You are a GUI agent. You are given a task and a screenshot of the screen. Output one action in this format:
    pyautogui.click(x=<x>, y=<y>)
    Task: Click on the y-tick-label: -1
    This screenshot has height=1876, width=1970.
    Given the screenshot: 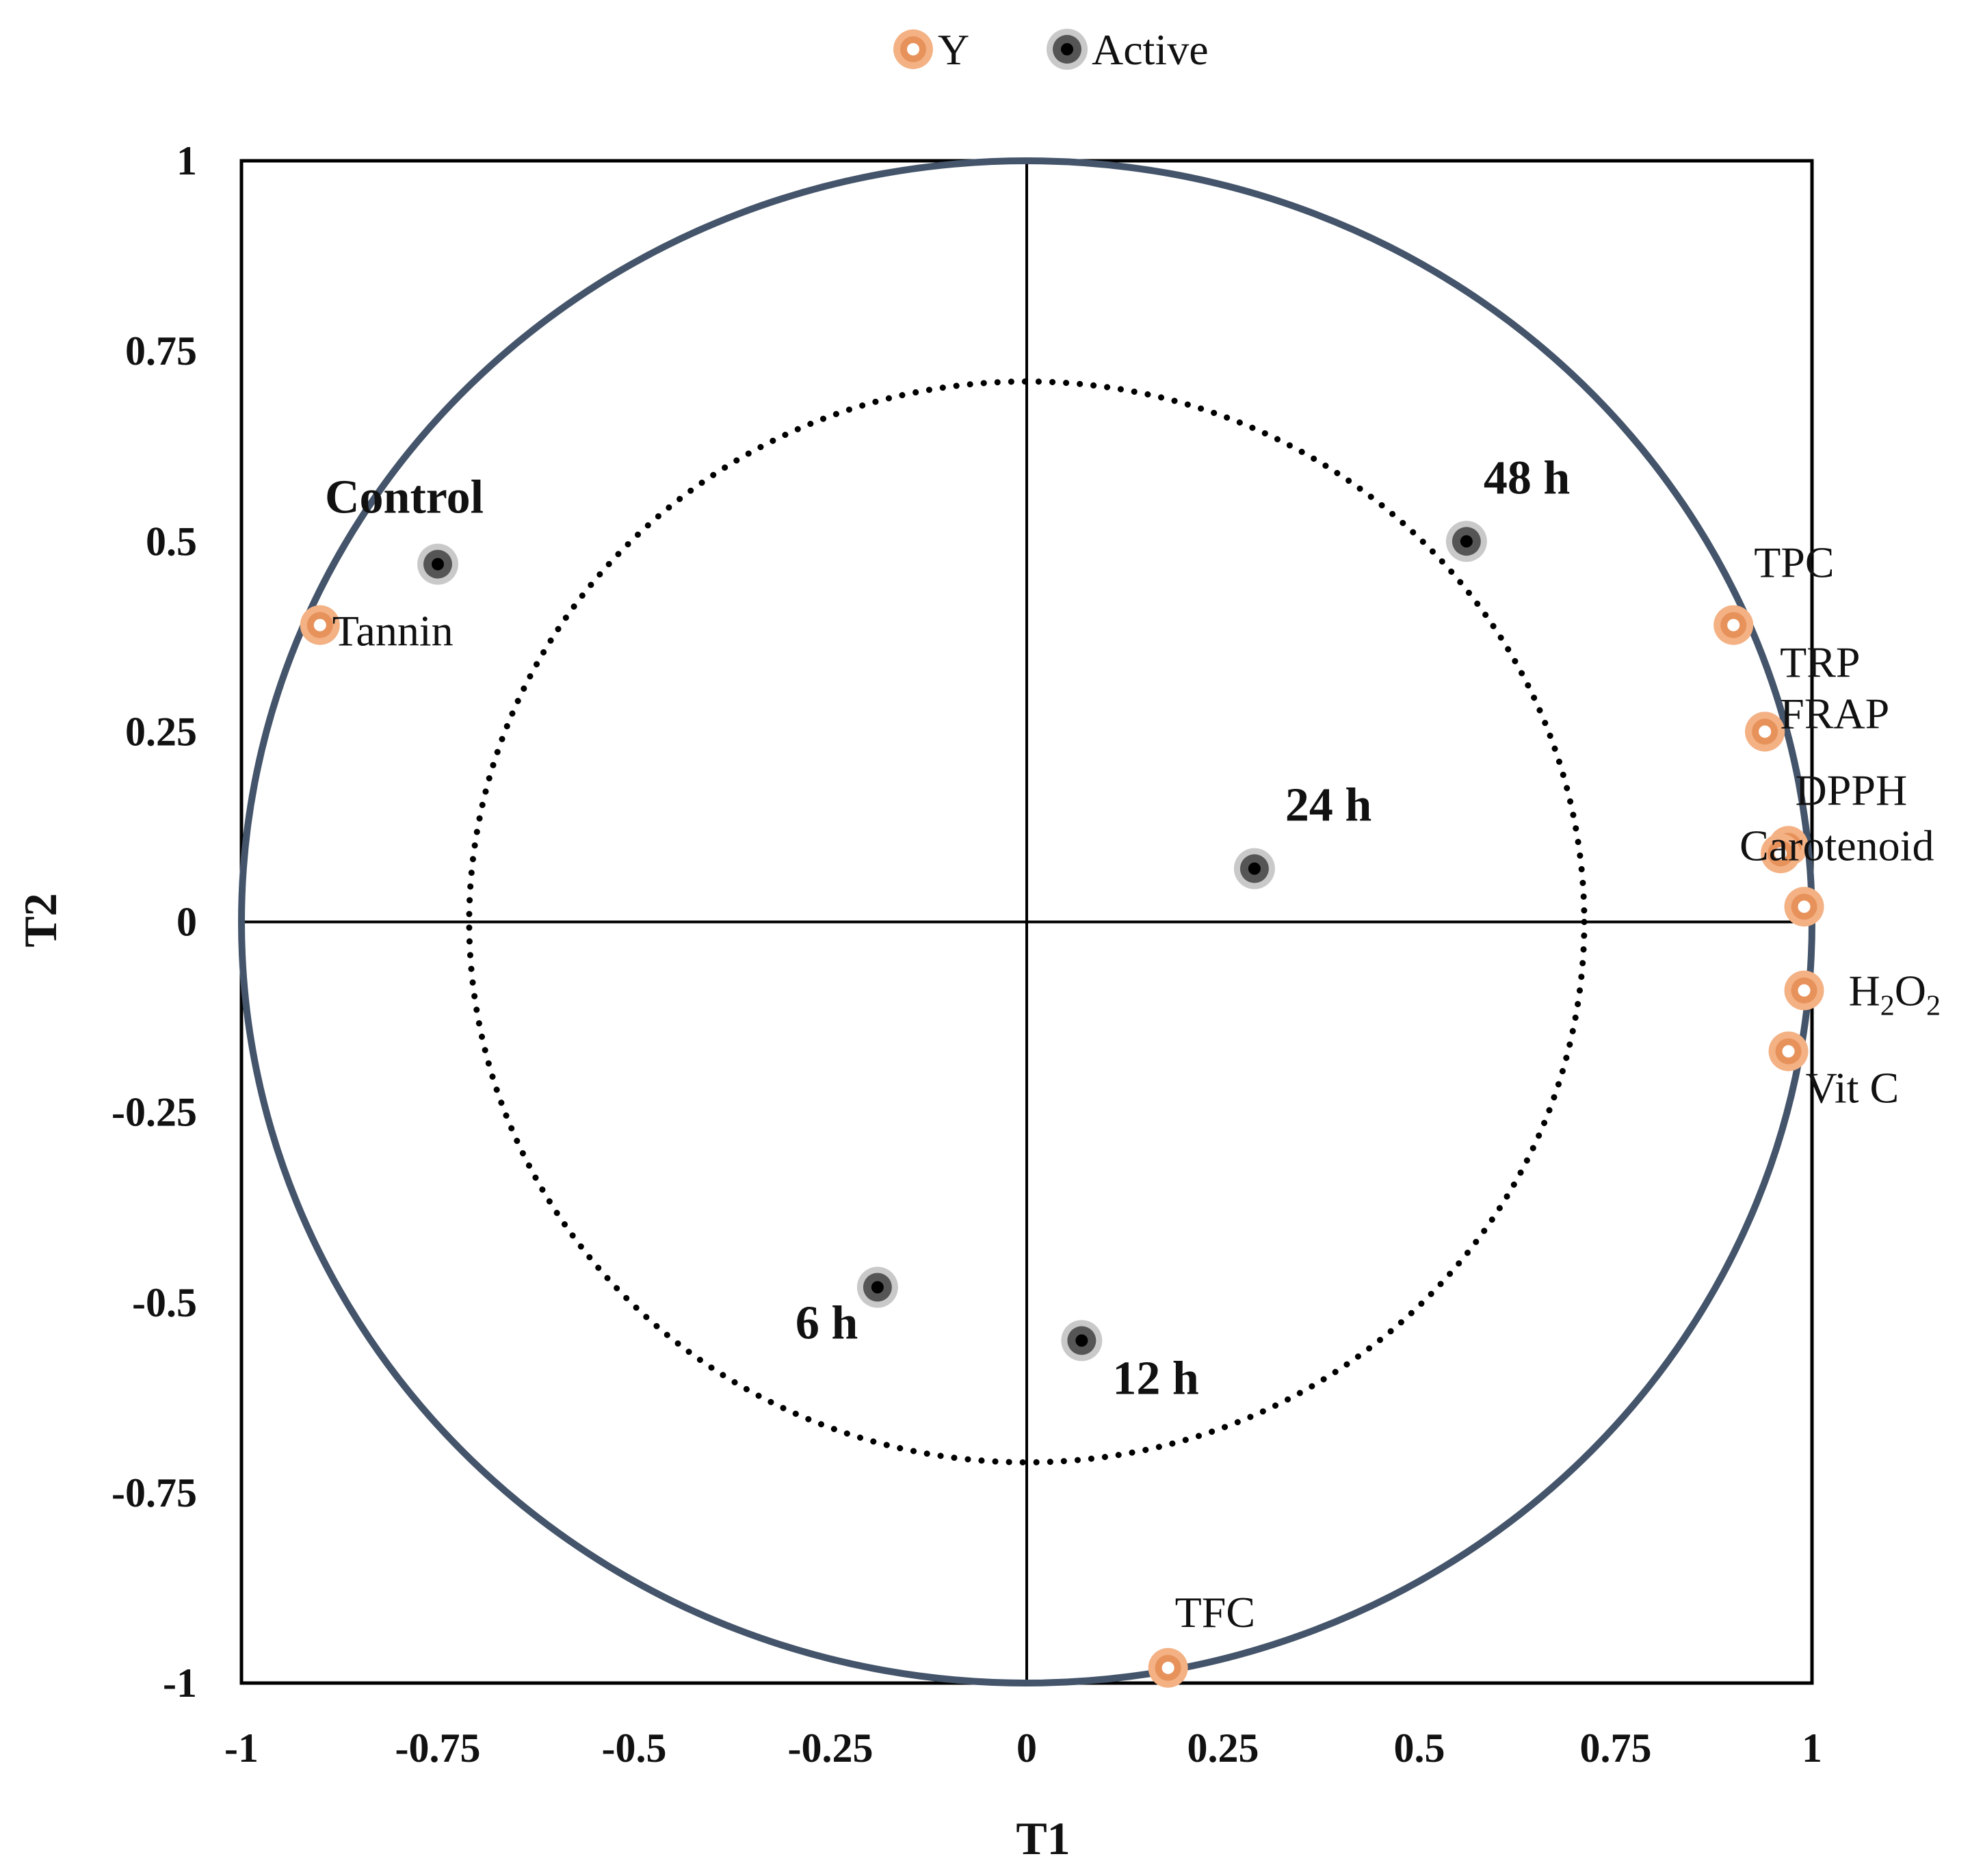 What is the action you would take?
    pyautogui.click(x=180, y=1683)
    